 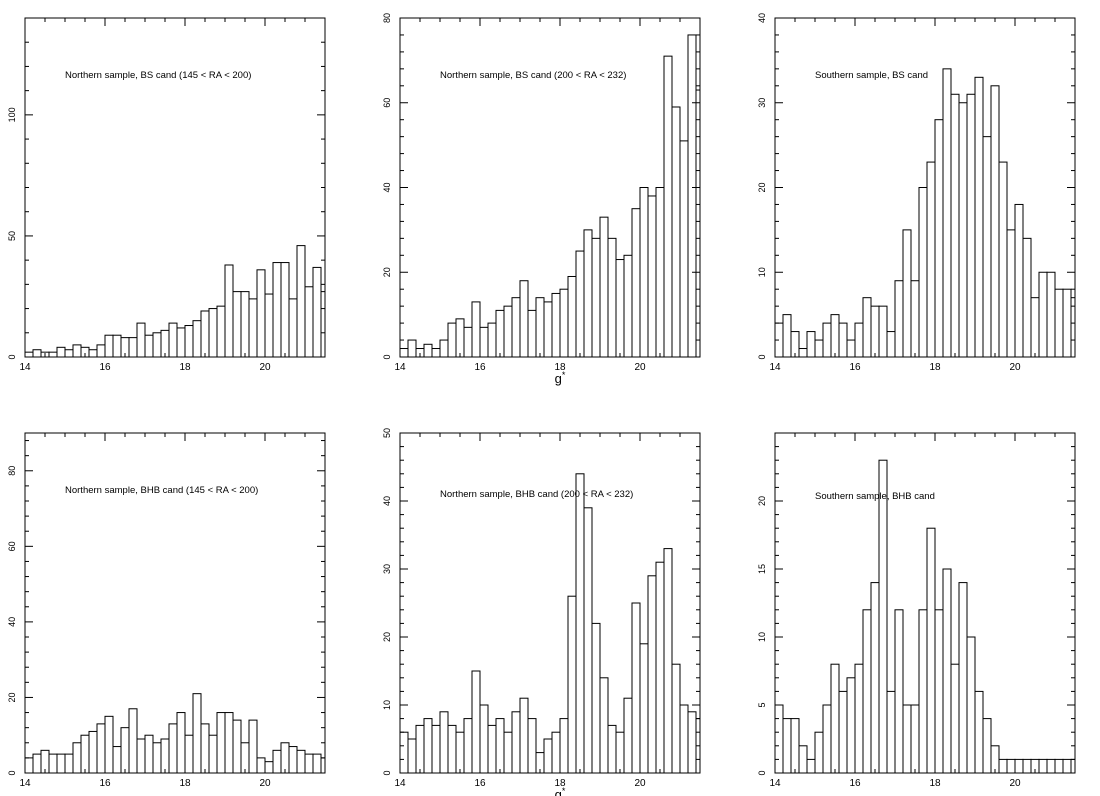 I want to click on y-tick-label: 40, so click(x=387, y=501).